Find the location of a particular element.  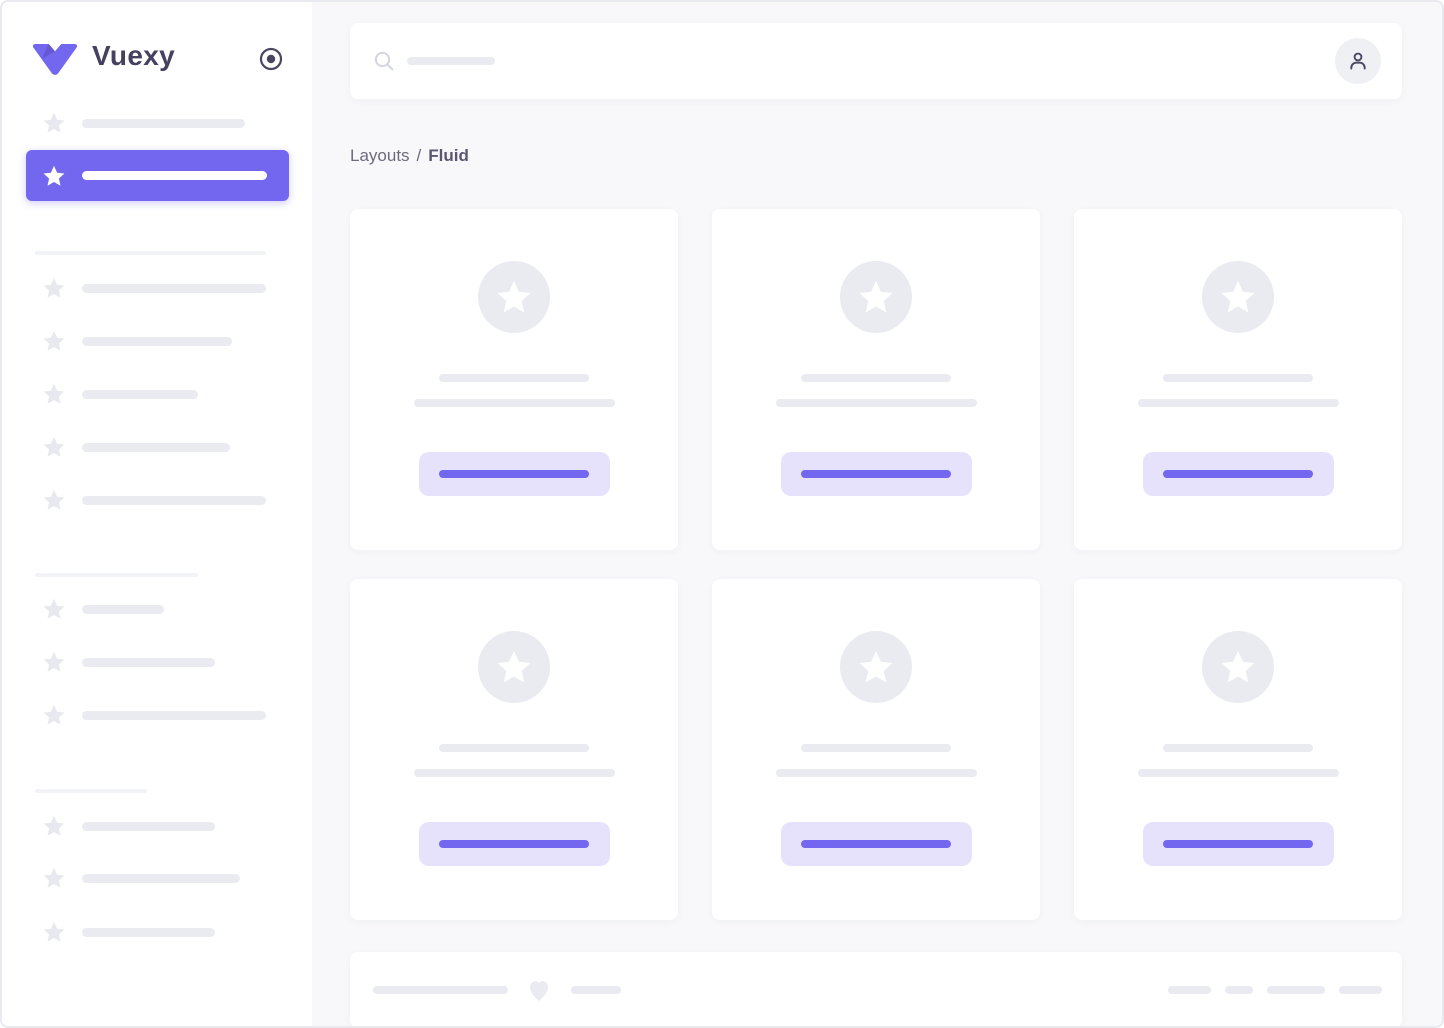

search-placeholder-bar is located at coordinates (451, 61).